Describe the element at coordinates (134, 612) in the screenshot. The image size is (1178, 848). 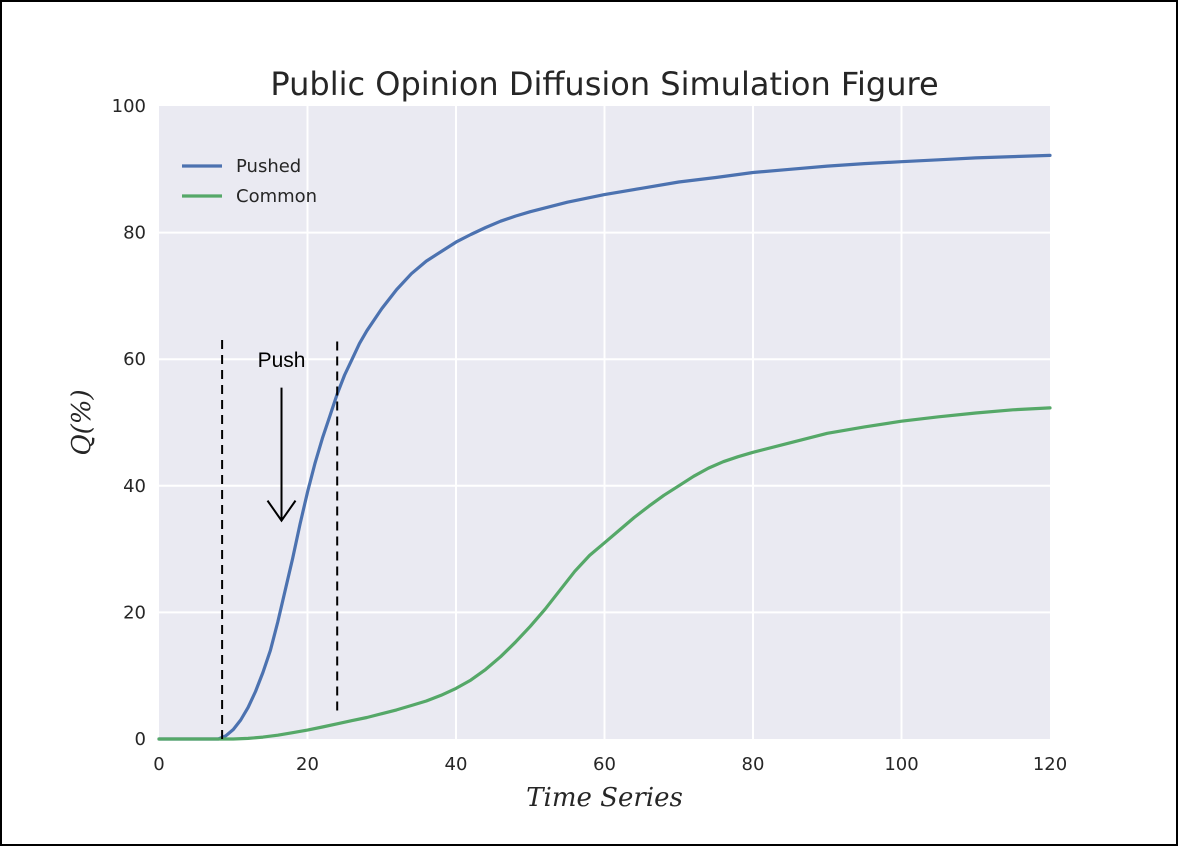
I see `y-tick-label: 20` at that location.